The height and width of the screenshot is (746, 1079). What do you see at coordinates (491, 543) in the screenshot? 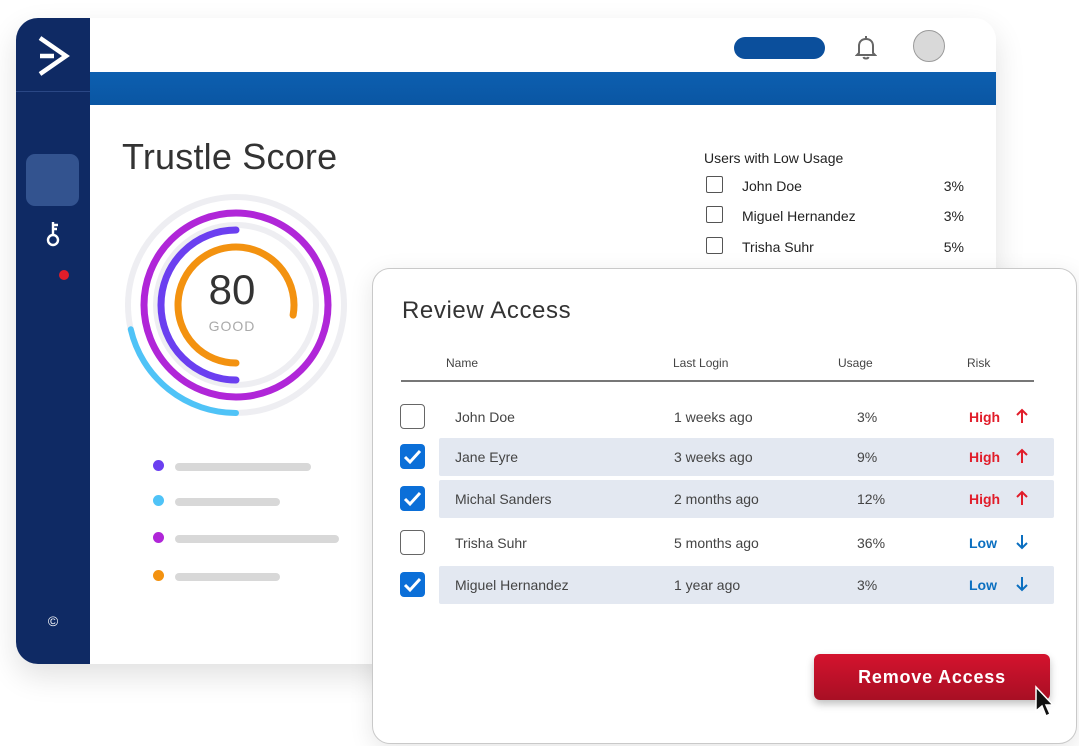
I see `row-name: Trisha Suhr` at bounding box center [491, 543].